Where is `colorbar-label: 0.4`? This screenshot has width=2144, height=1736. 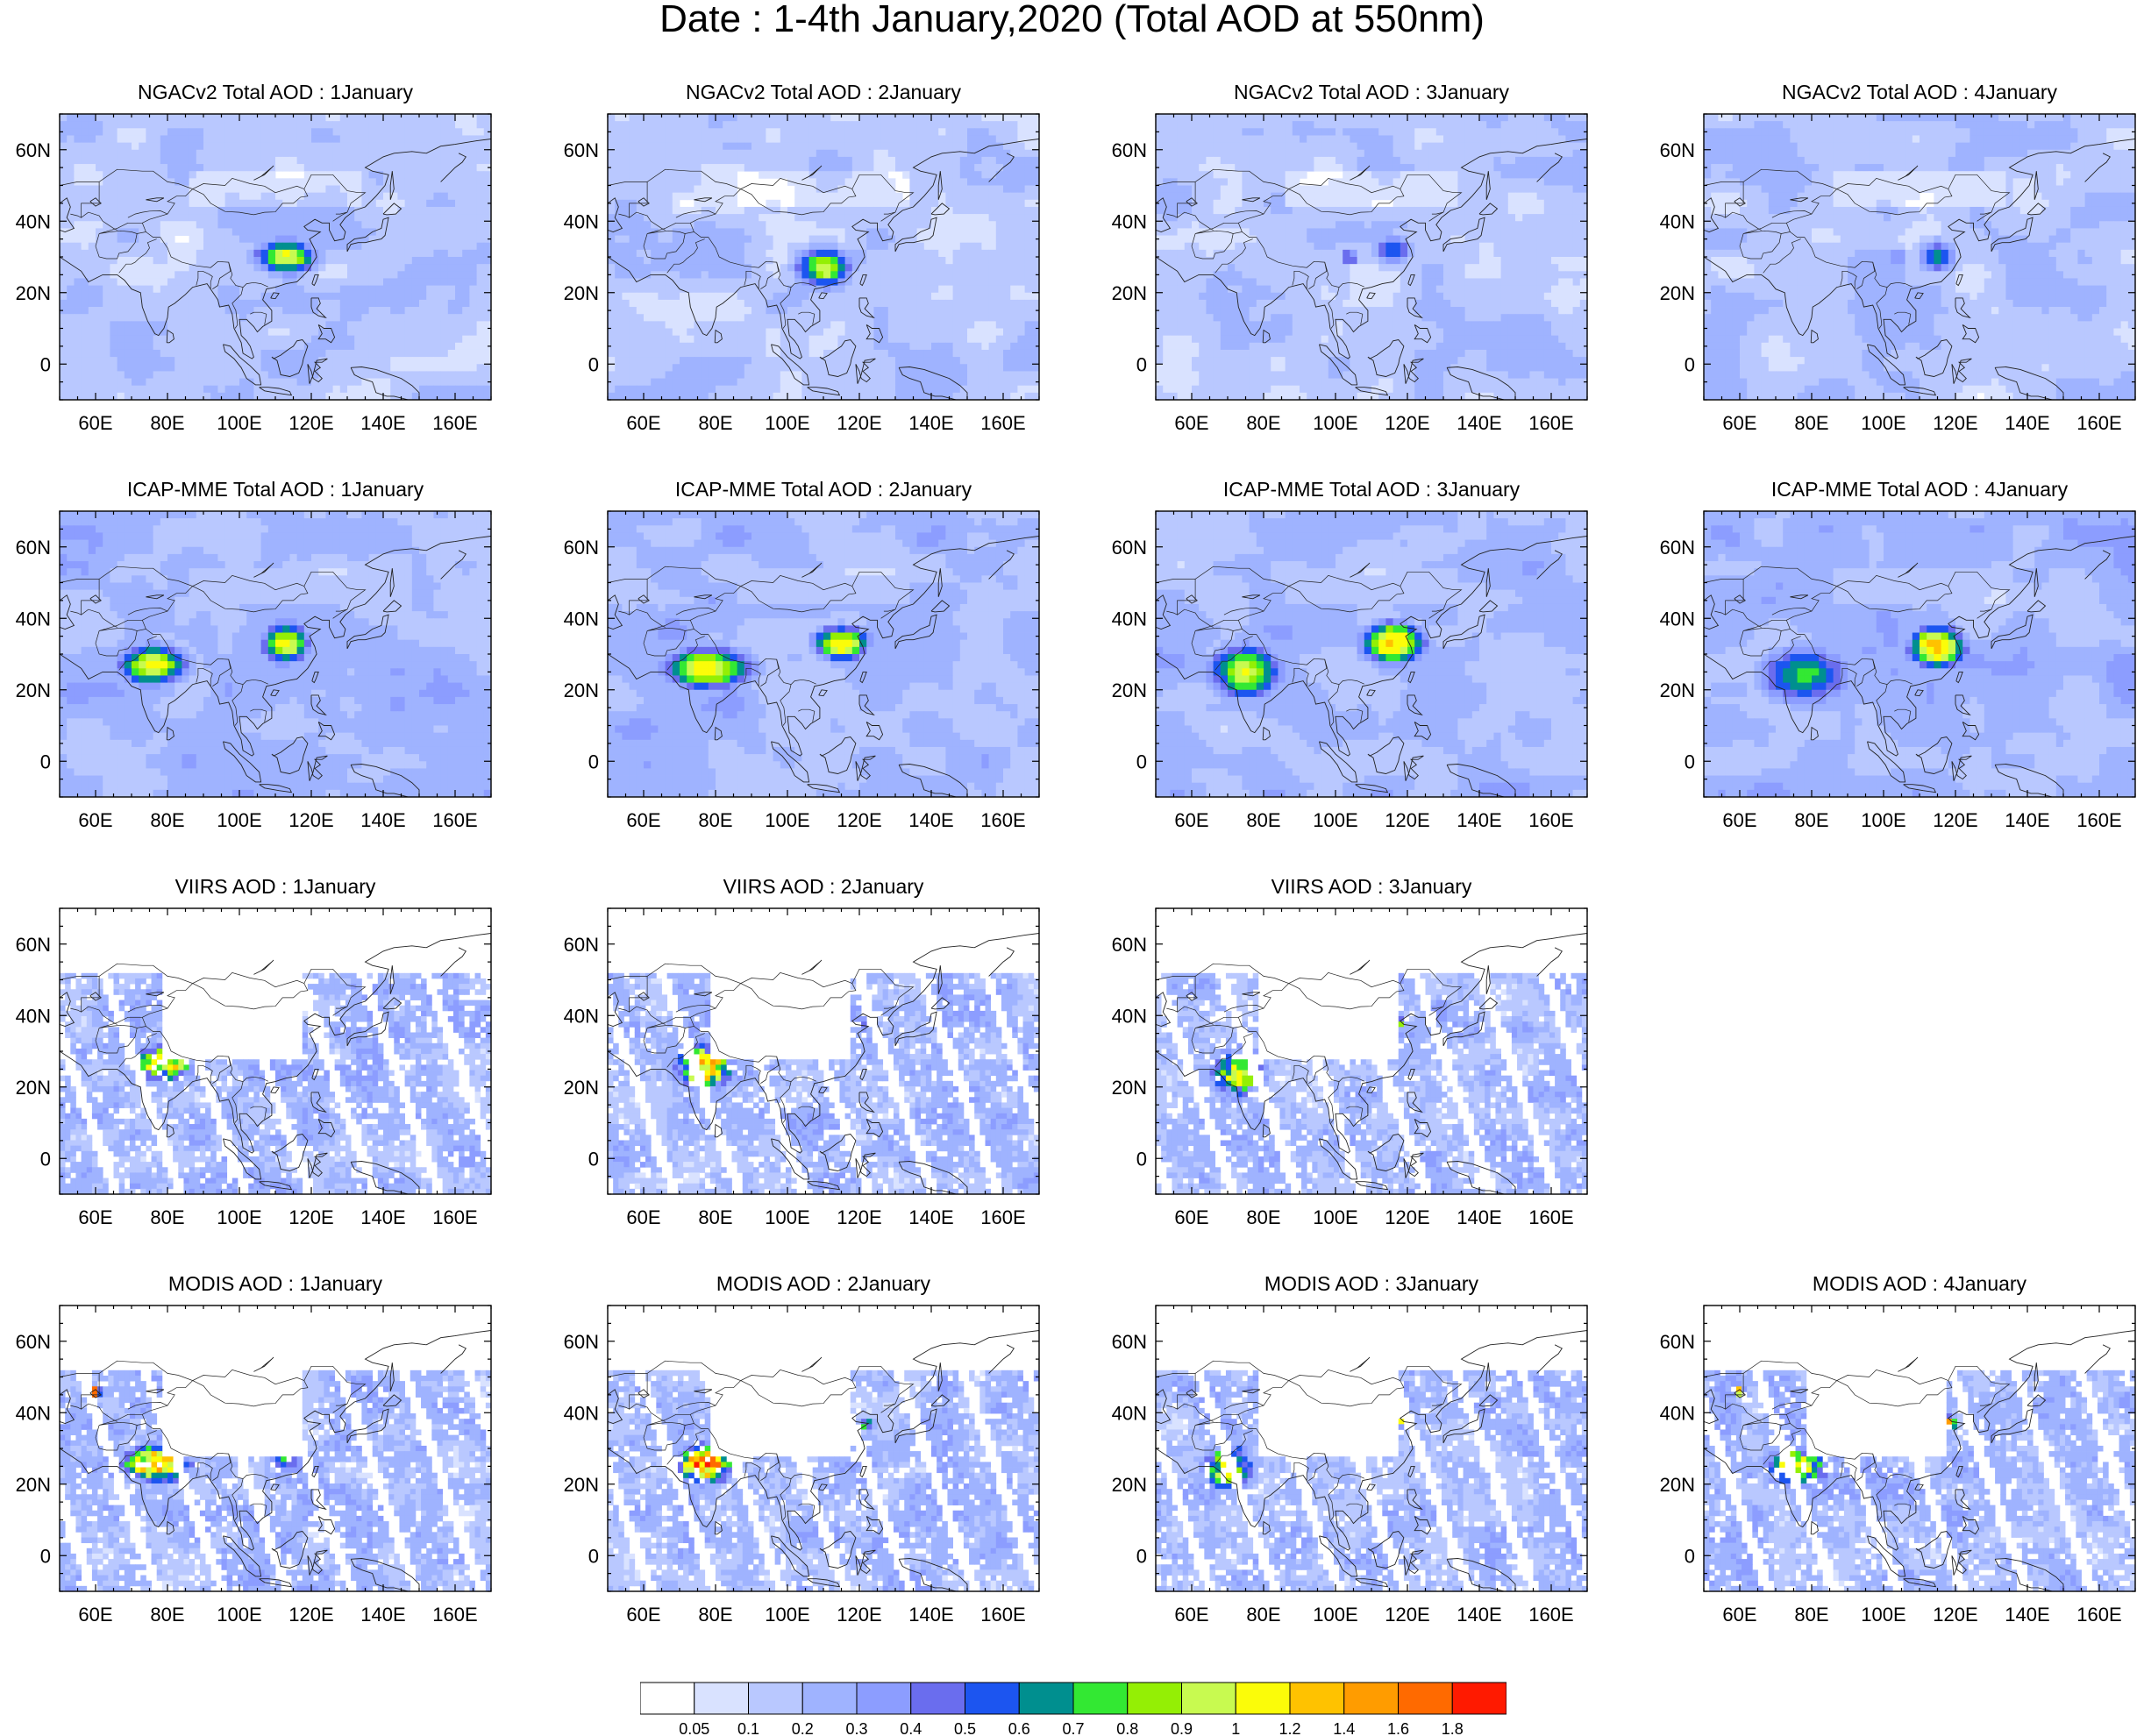 colorbar-label: 0.4 is located at coordinates (911, 1728).